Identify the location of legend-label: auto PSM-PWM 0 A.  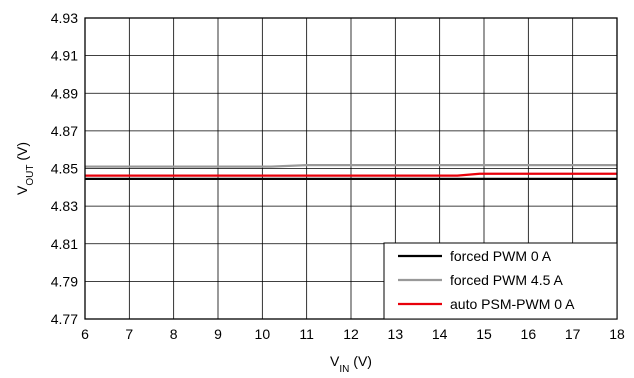
(512, 304).